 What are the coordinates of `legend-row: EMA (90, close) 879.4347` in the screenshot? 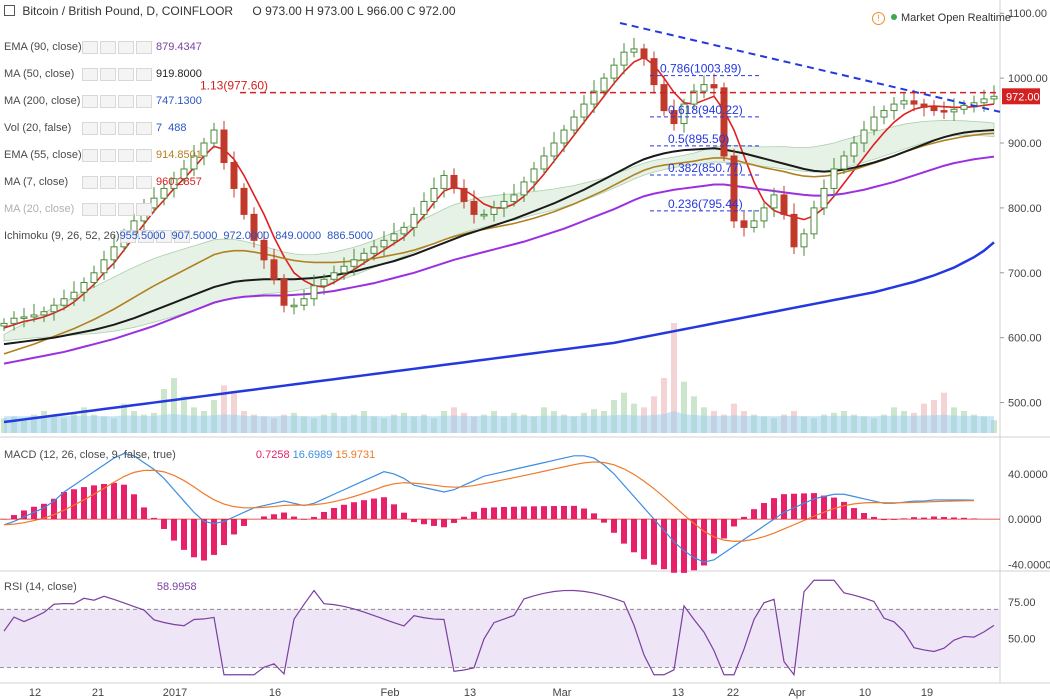 It's located at (106, 47).